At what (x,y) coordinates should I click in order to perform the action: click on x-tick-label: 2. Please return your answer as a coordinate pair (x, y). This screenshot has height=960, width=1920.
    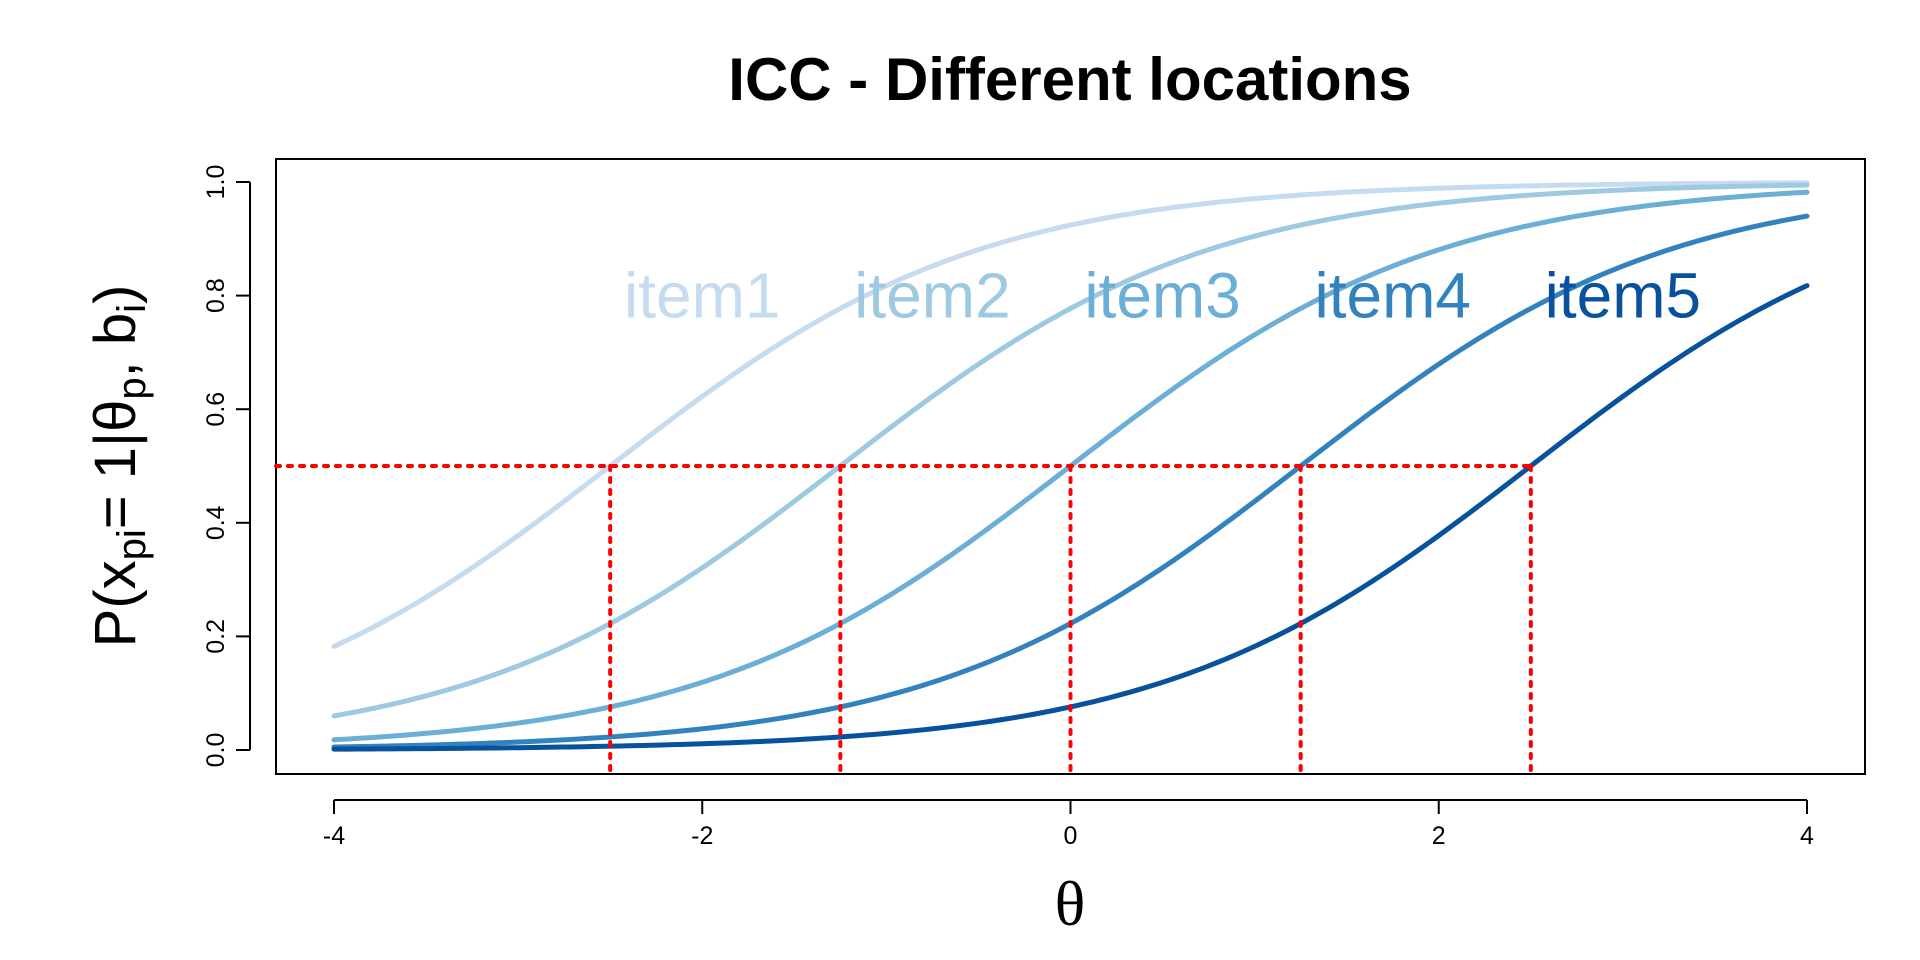
    Looking at the image, I should click on (1439, 836).